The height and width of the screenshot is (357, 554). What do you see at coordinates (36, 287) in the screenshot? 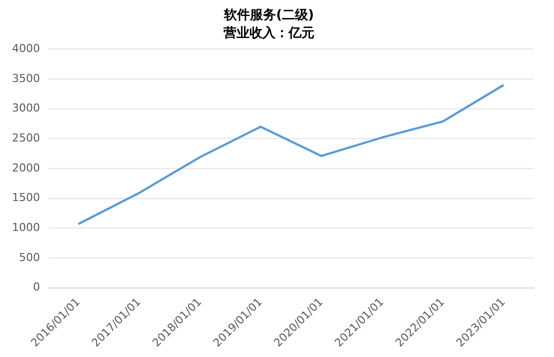
I see `y-tick-label: 0` at bounding box center [36, 287].